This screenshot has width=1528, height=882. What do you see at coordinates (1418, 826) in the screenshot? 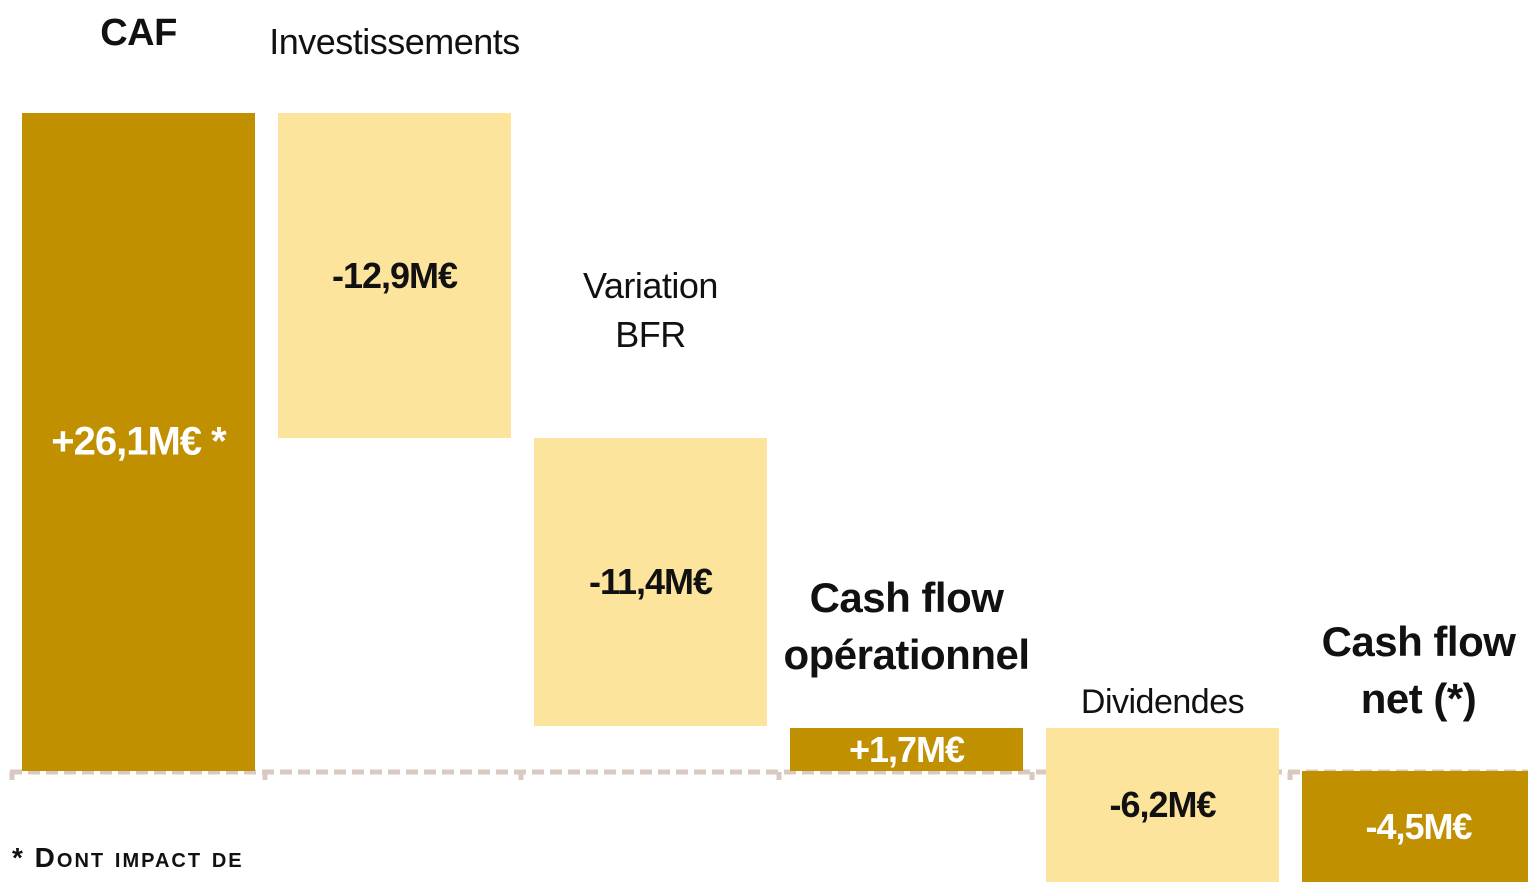
I see `value-label: -4,5M€` at bounding box center [1418, 826].